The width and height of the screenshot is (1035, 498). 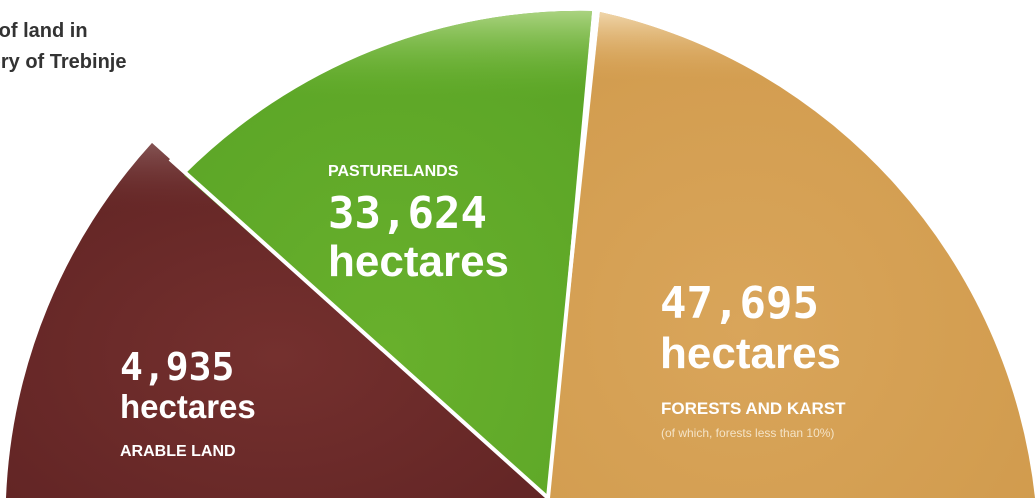 What do you see at coordinates (407, 213) in the screenshot?
I see `pasturelands-value: 33,624` at bounding box center [407, 213].